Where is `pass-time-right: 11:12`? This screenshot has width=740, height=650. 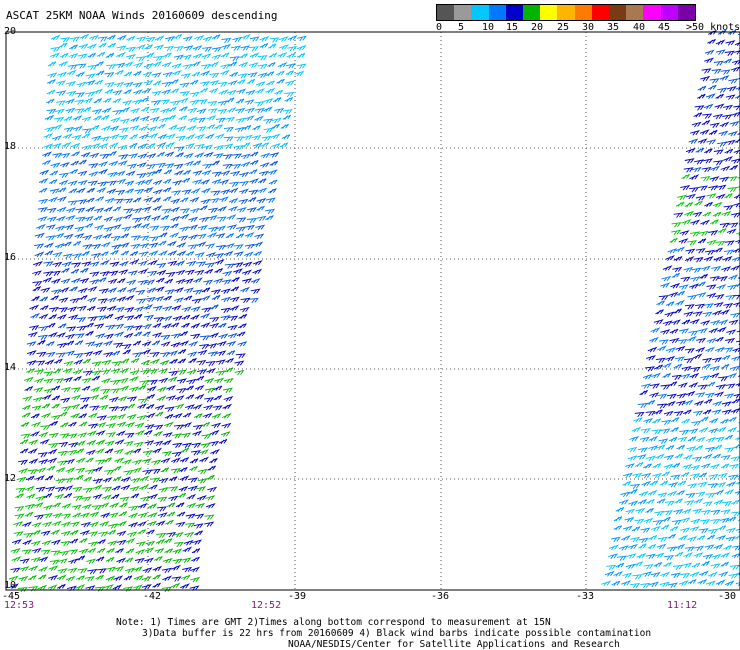 pass-time-right: 11:12 is located at coordinates (682, 605).